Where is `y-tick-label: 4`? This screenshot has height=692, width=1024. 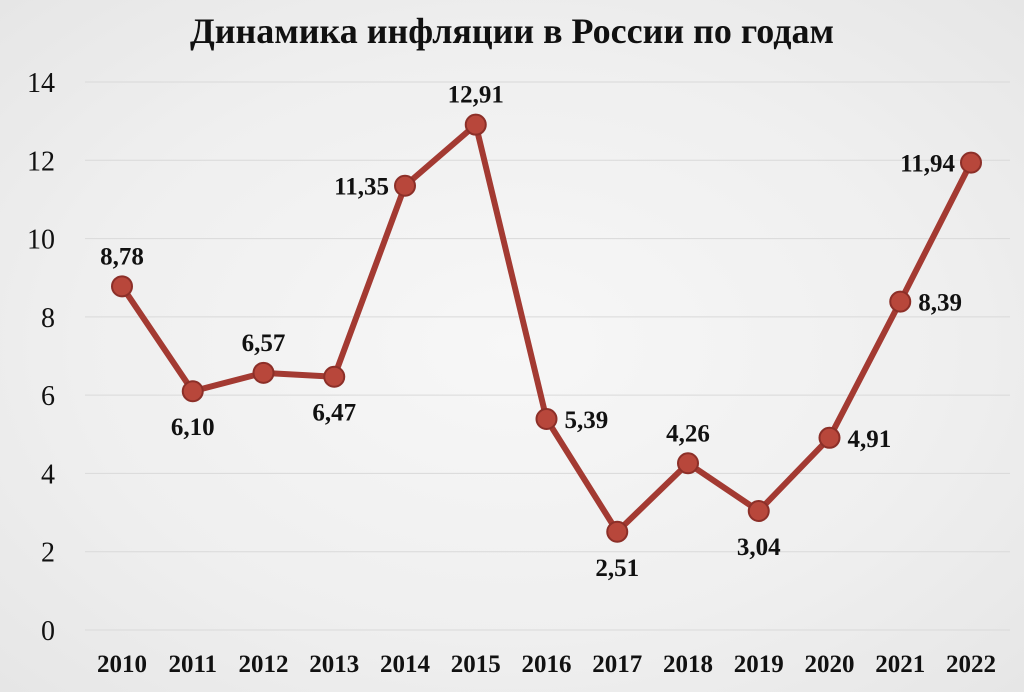 y-tick-label: 4 is located at coordinates (48, 474).